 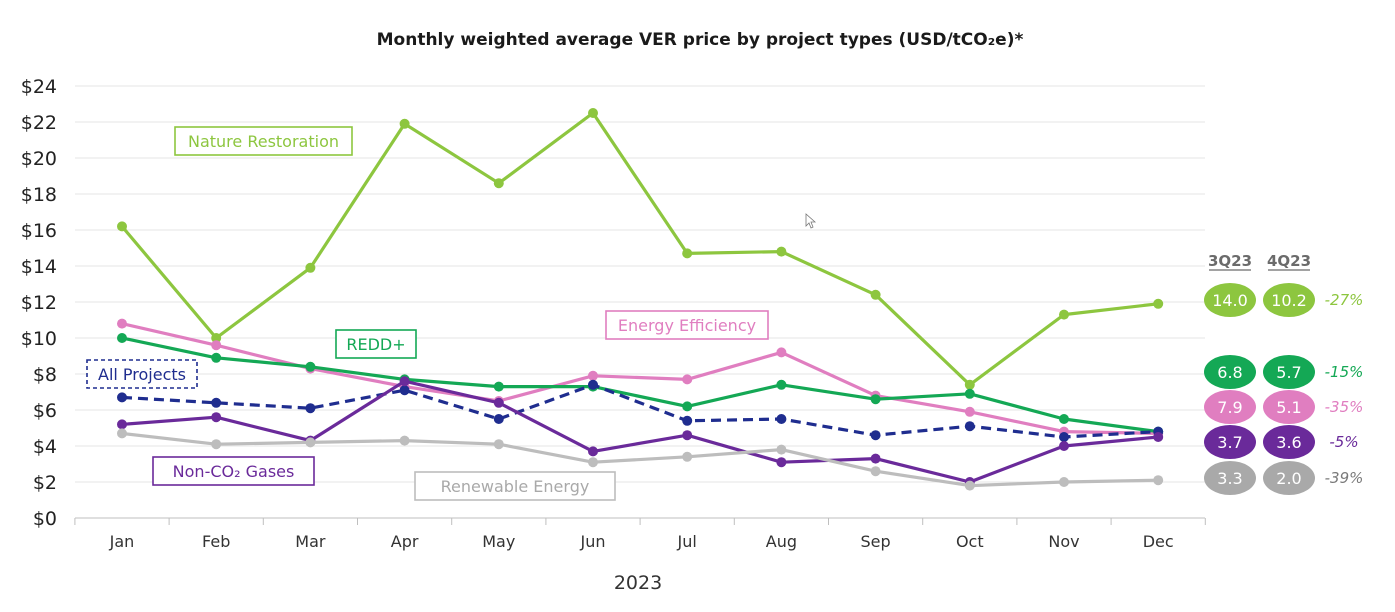 I want to click on x-axis-label: 2023, so click(x=638, y=583).